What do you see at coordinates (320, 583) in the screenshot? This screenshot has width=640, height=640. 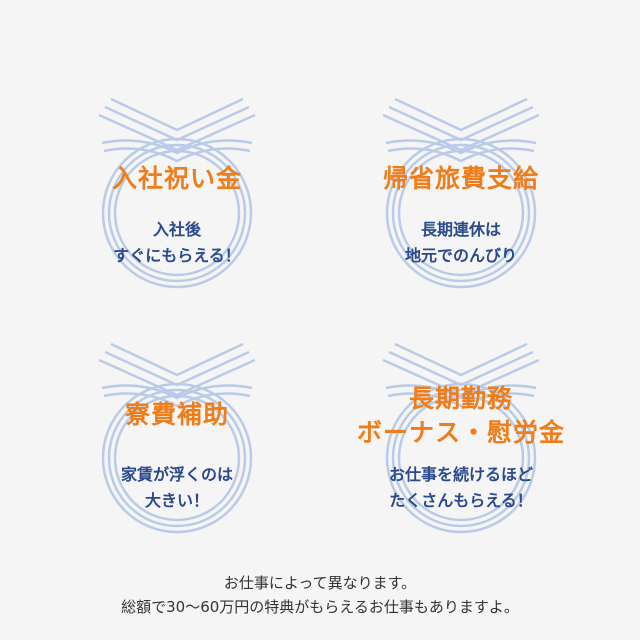 I see `footer-note-line: お仕事によって異なります。` at bounding box center [320, 583].